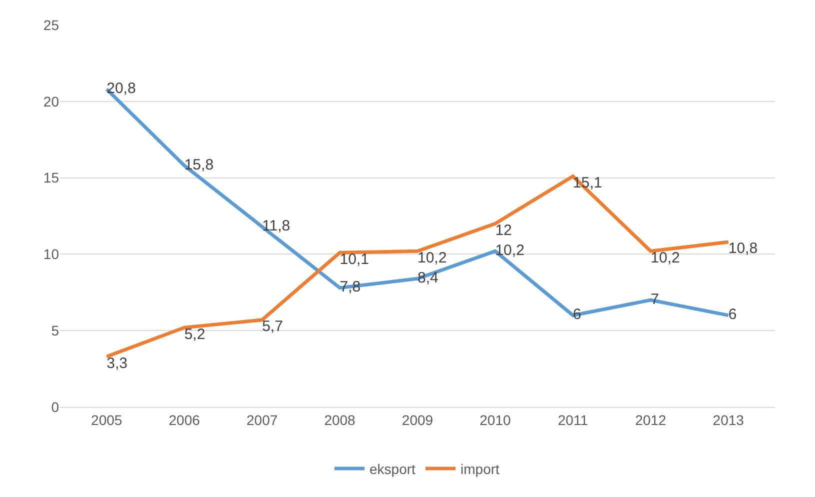 The height and width of the screenshot is (497, 815). Describe the element at coordinates (732, 315) in the screenshot. I see `data-label: 6` at that location.